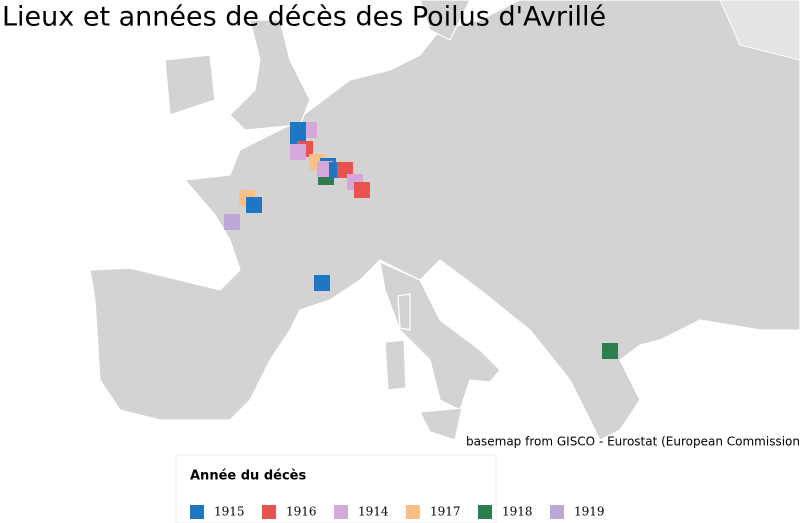 This screenshot has width=800, height=523. I want to click on scandinavia, so click(445, 20).